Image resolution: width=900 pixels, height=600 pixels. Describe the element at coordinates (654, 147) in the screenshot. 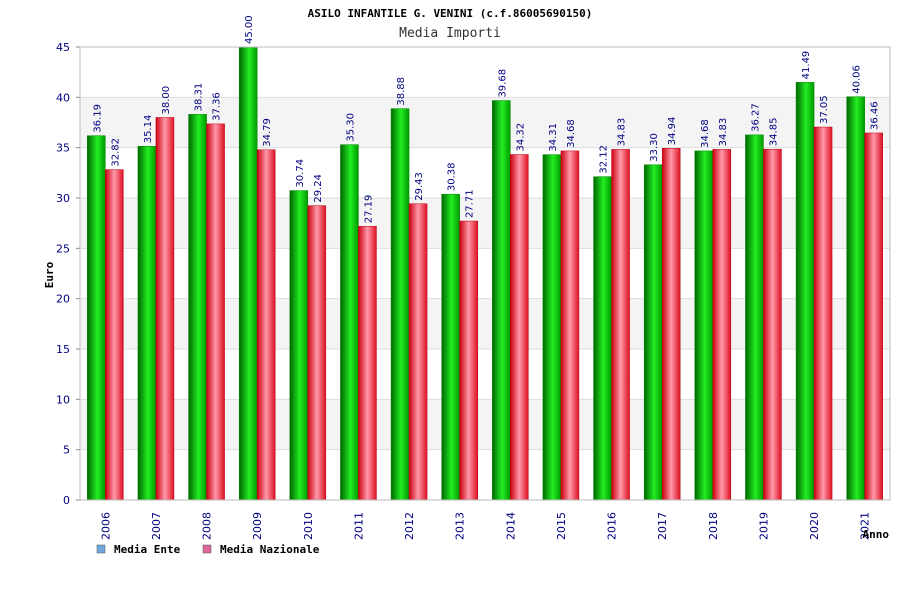

I see `data-label-media-ente-2017: 33.30` at that location.